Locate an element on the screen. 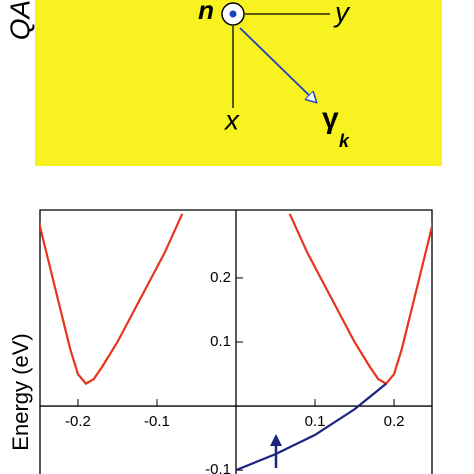  x-tick-label: 0.2 is located at coordinates (394, 421).